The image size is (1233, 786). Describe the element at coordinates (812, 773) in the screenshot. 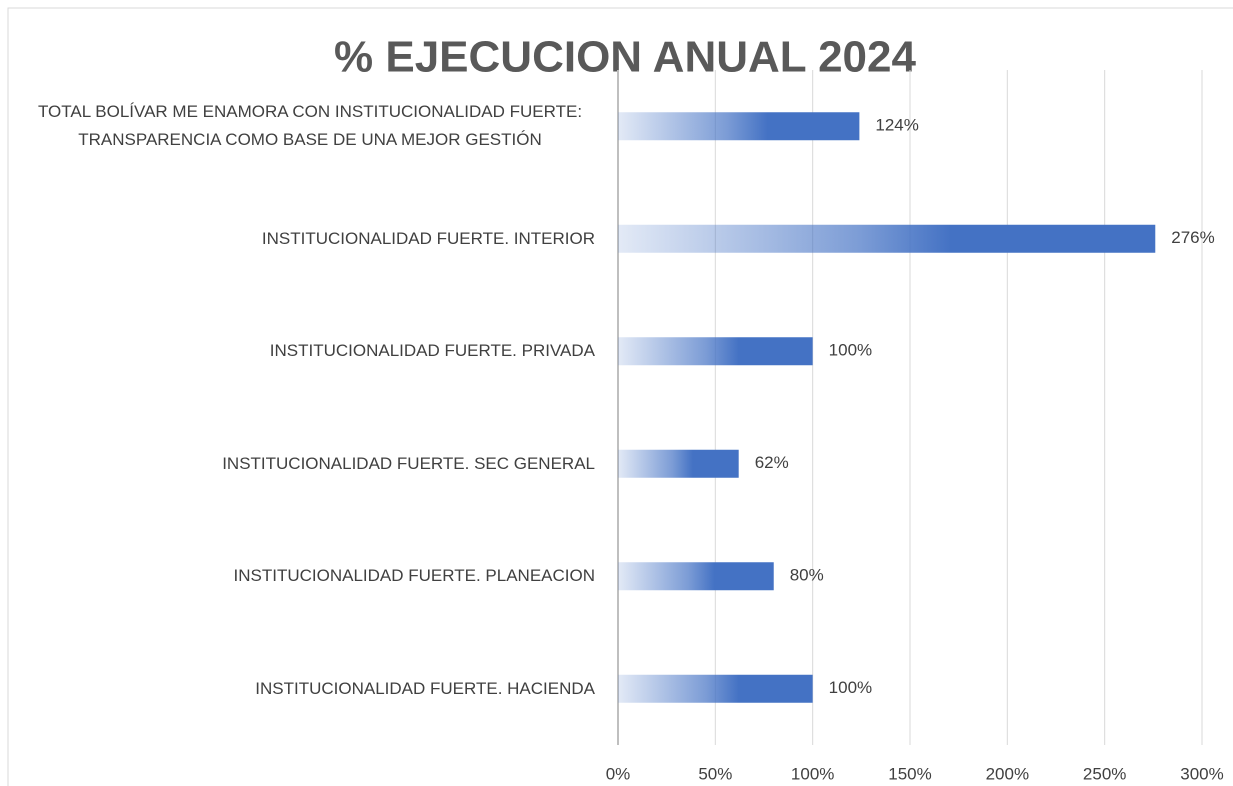

I see `x-tick-label: 100%` at that location.